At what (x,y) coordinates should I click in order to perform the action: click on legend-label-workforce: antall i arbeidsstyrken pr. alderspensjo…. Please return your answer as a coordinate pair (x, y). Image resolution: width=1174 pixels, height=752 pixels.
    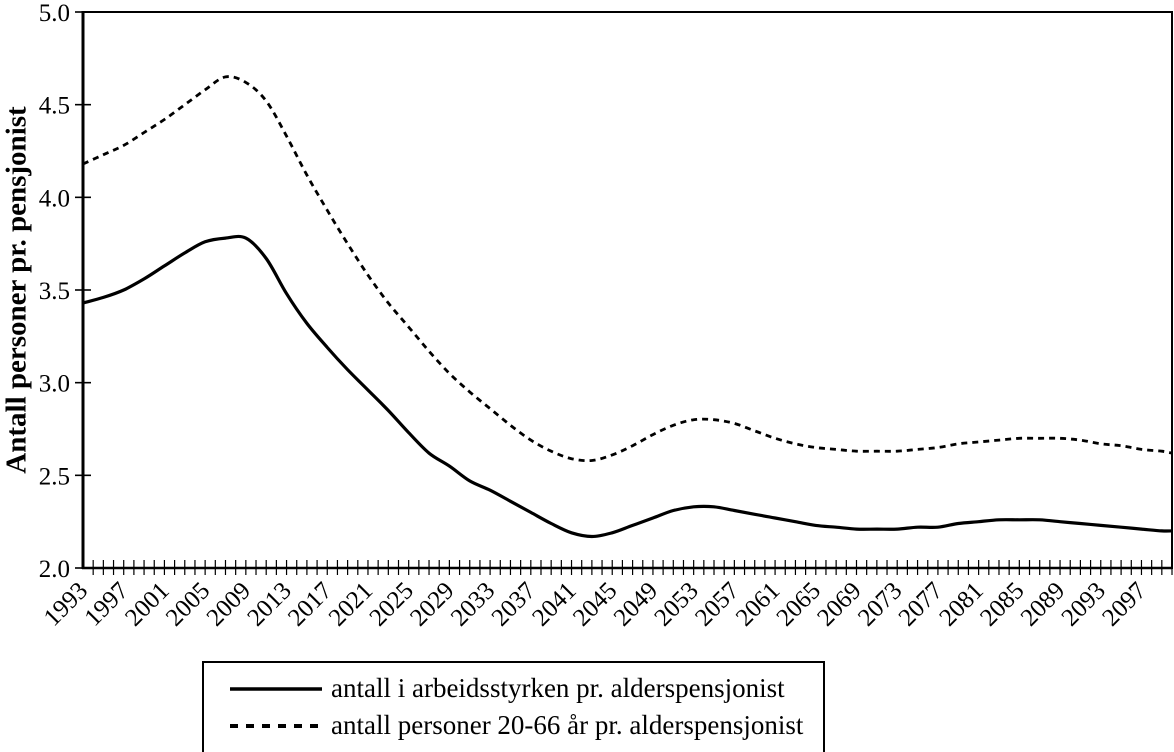
    Looking at the image, I should click on (558, 688).